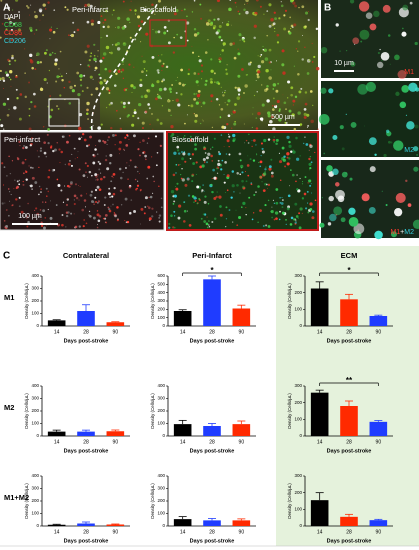 Image resolution: width=419 pixels, height=550 pixels. What do you see at coordinates (349, 312) in the screenshot?
I see `bar` at bounding box center [349, 312].